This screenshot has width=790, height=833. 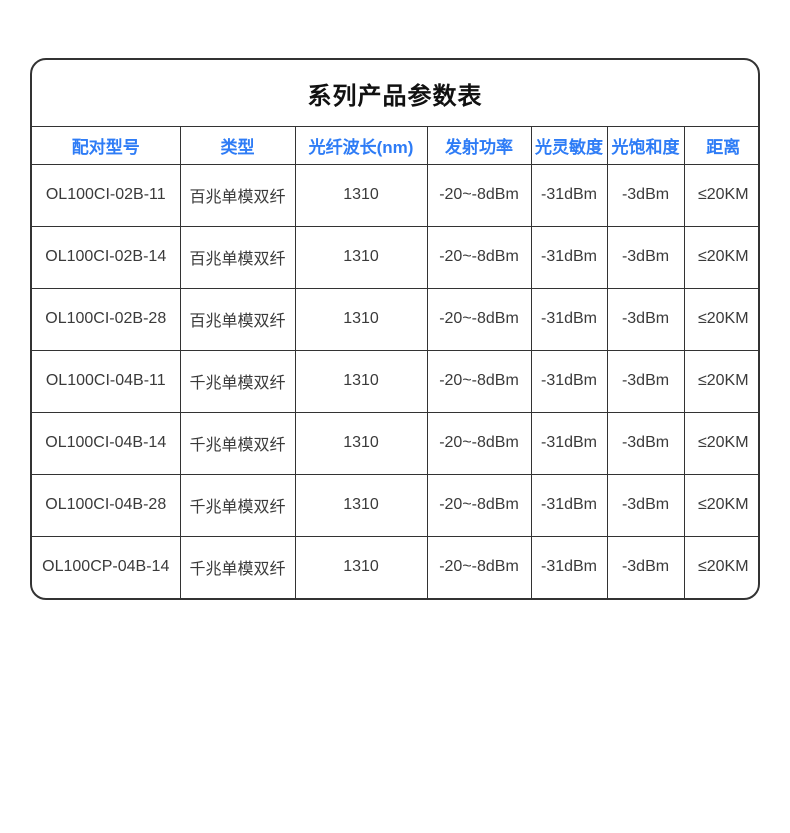 I want to click on column-header: 光纤波长(nm), so click(x=361, y=146).